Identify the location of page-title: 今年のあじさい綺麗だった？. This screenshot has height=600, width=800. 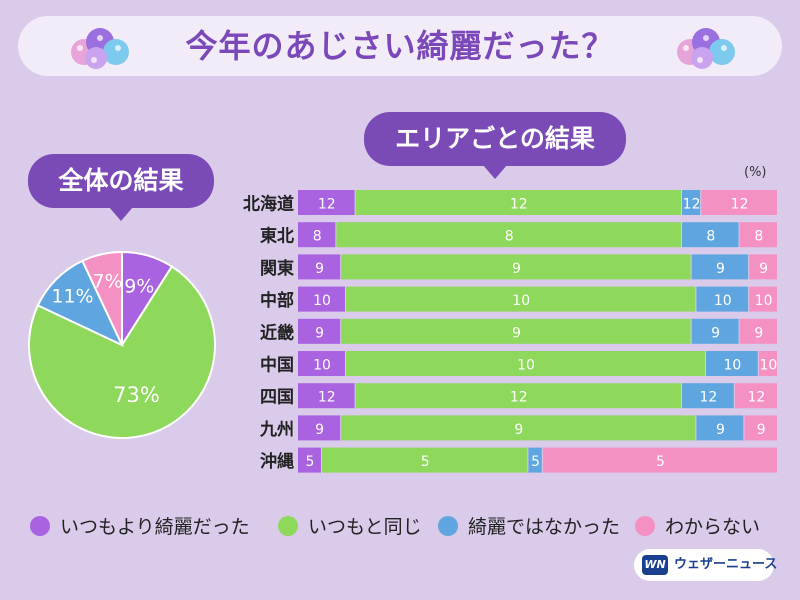
(400, 46).